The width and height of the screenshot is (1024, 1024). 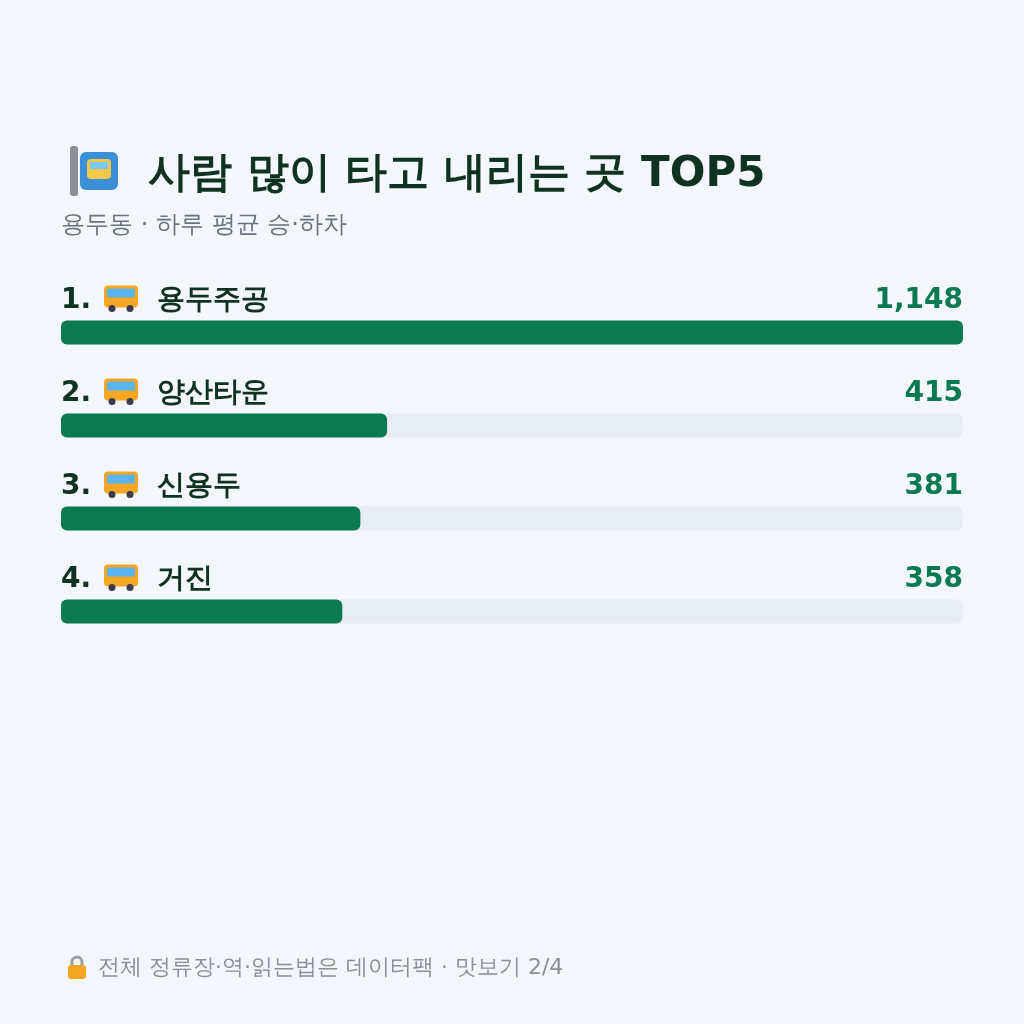 What do you see at coordinates (918, 298) in the screenshot?
I see `data-label: 1,148` at bounding box center [918, 298].